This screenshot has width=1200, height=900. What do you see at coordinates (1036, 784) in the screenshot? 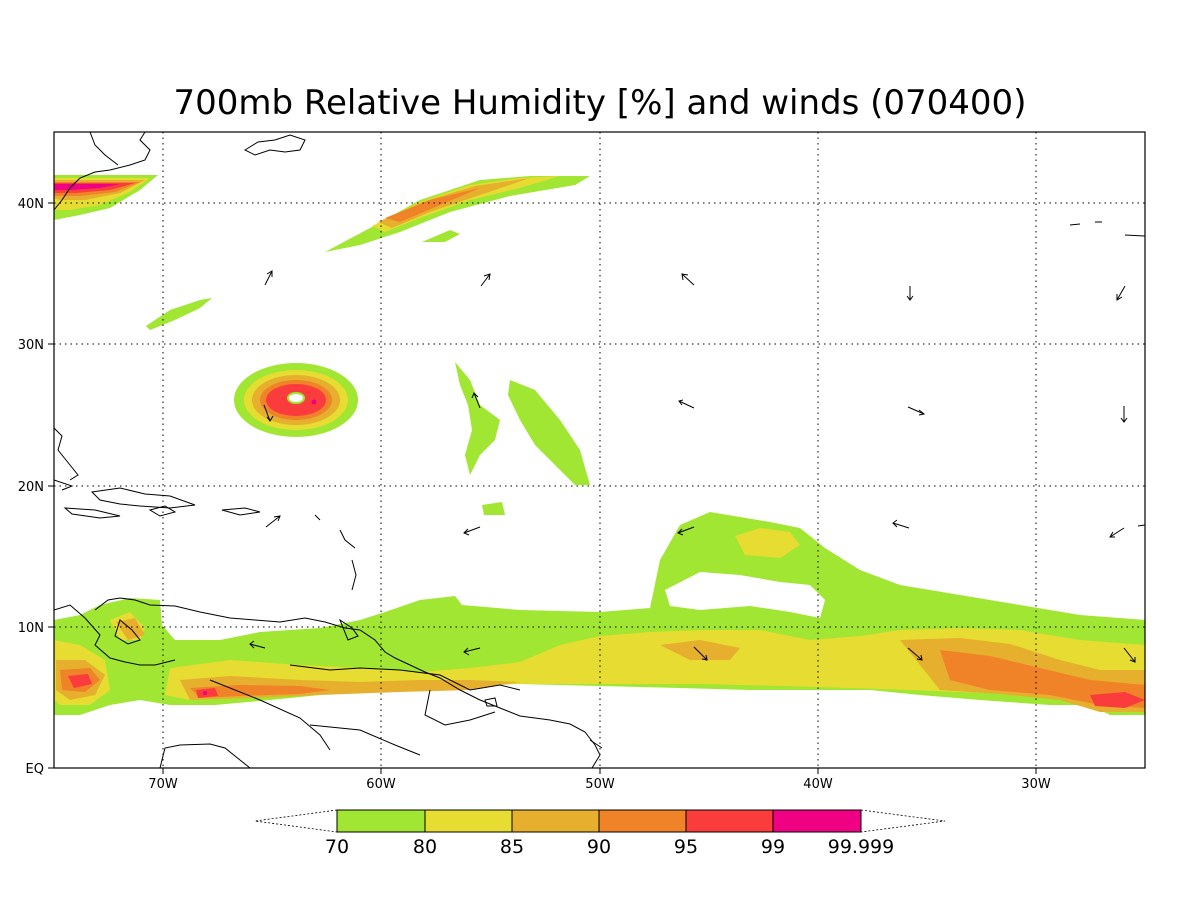
I see `x-tick-label: 30W` at bounding box center [1036, 784].